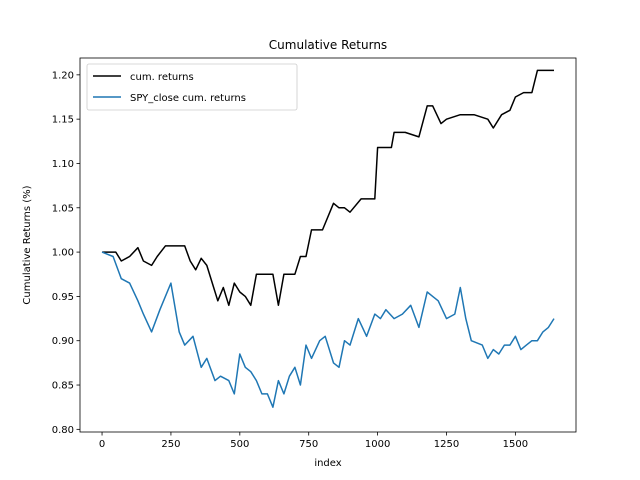 The width and height of the screenshot is (640, 480). Describe the element at coordinates (188, 98) in the screenshot. I see `legend-label-spy-close: SPY_close cum. returns` at that location.